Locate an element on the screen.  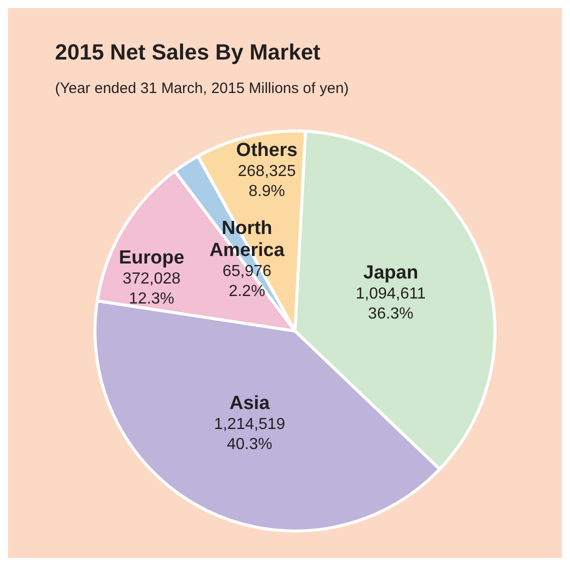
data-label: 1,214,519 40.3% is located at coordinates (250, 434).